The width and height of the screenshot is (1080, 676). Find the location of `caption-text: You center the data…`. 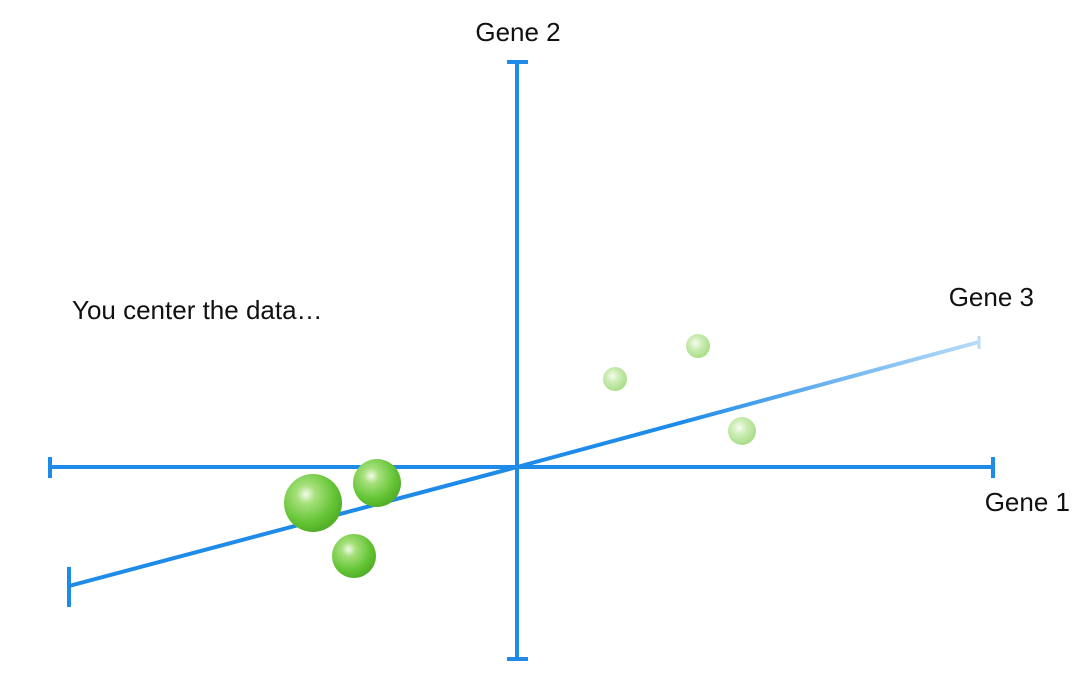

caption-text: You center the data… is located at coordinates (197, 310).